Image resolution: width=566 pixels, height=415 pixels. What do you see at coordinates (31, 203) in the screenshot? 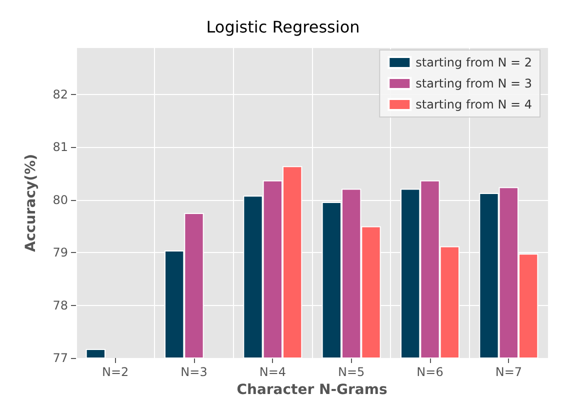
I see `y-axis-title: Accuracy(%)` at bounding box center [31, 203].